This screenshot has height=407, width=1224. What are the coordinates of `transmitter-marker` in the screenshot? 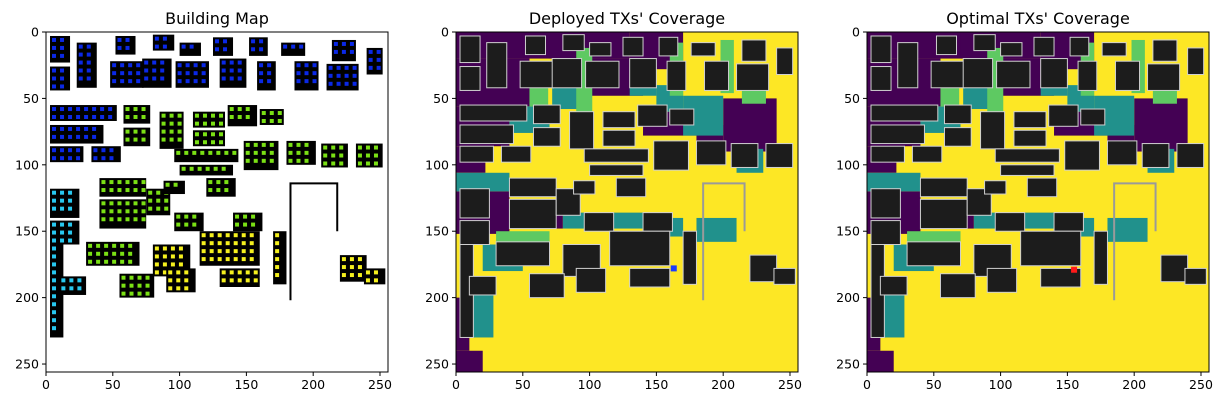 It's located at (673, 268).